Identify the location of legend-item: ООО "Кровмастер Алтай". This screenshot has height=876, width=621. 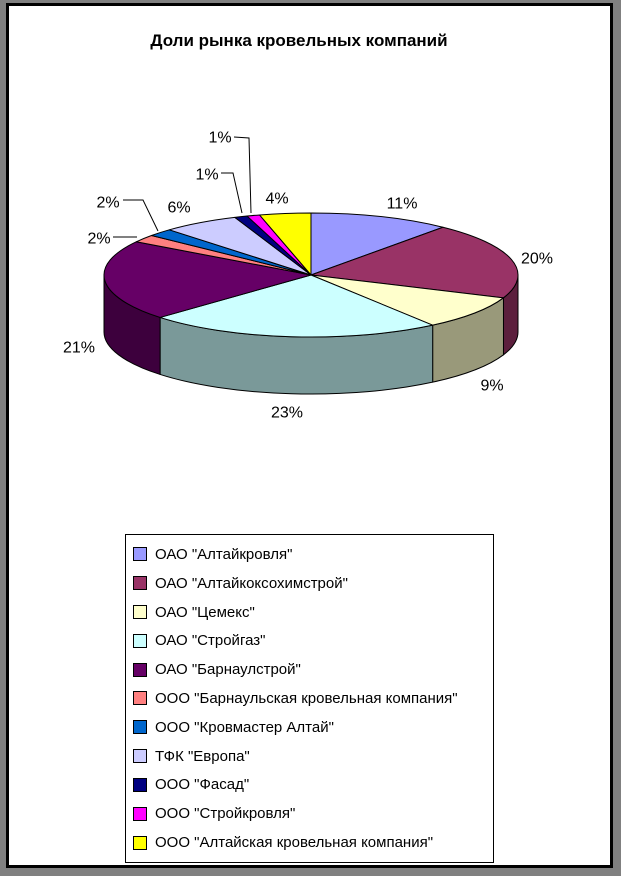
(312, 727).